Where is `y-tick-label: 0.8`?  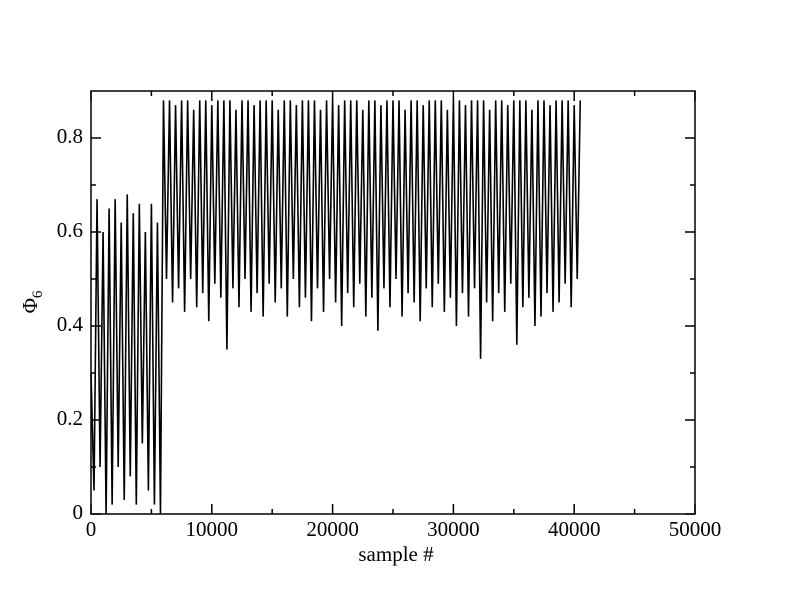
y-tick-label: 0.8 is located at coordinates (70, 136).